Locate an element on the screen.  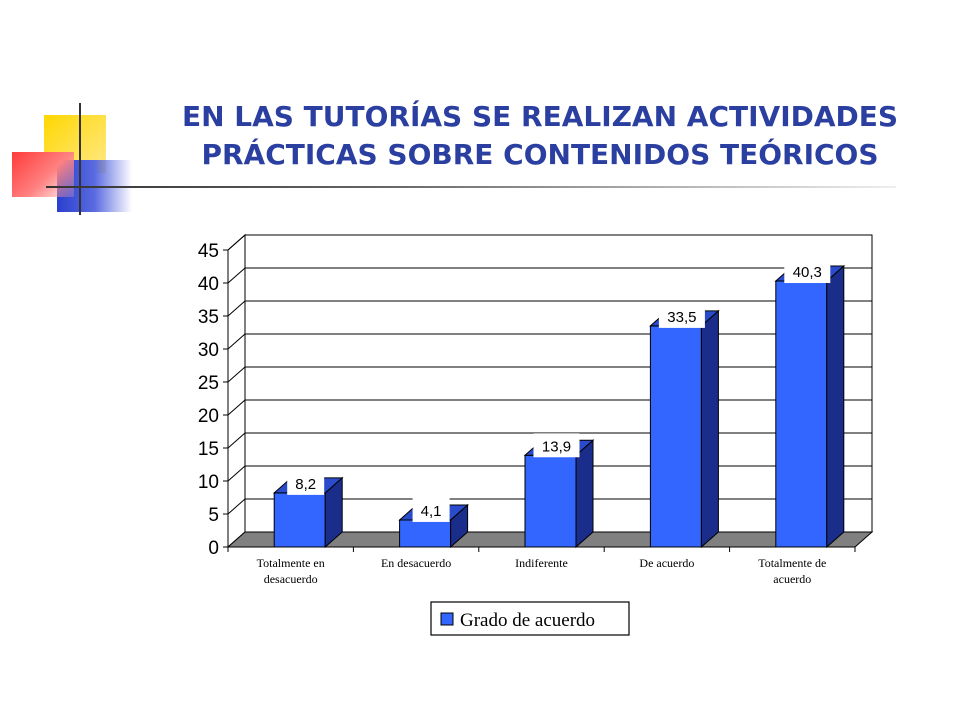
y-tick-label: 30 is located at coordinates (208, 350).